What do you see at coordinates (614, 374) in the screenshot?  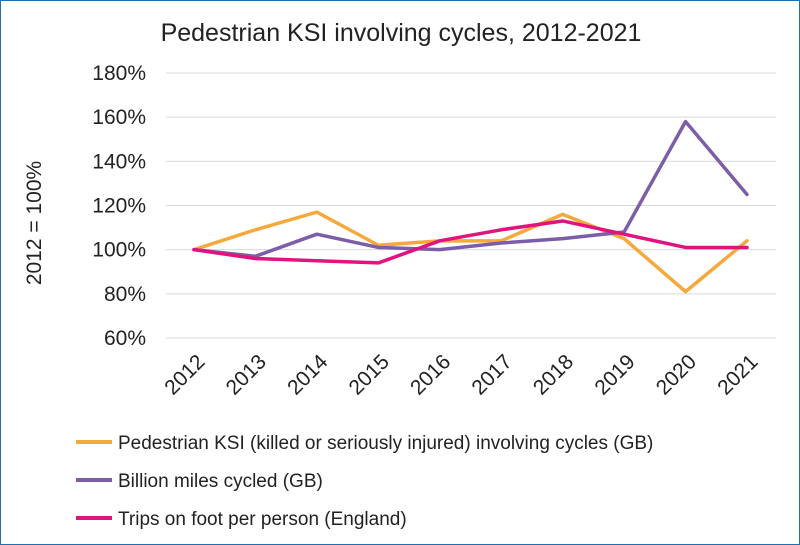 I see `x-tick-label: 2019` at bounding box center [614, 374].